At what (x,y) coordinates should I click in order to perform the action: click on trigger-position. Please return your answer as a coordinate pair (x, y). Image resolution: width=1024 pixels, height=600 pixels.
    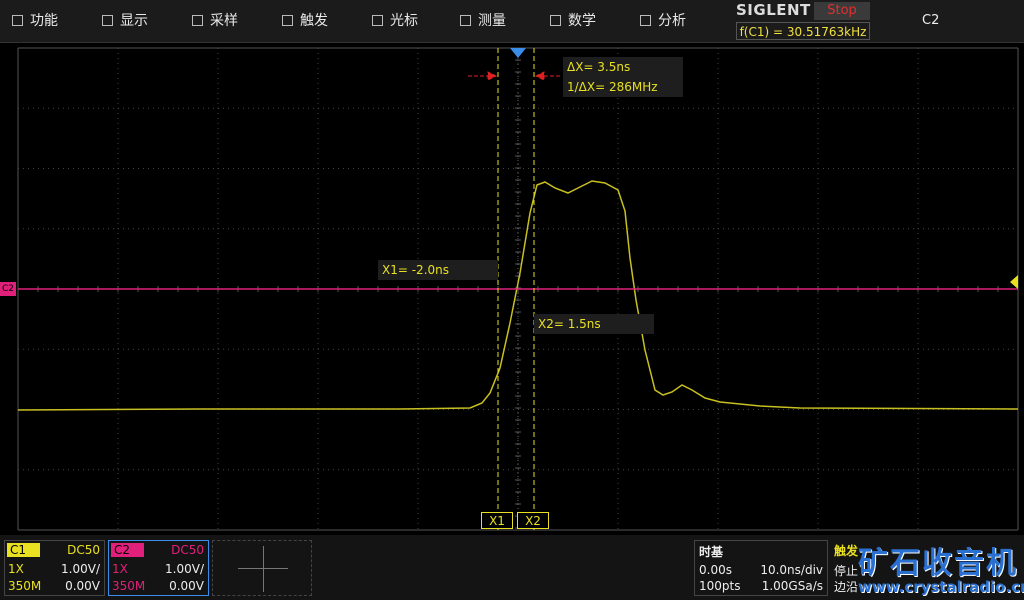
    Looking at the image, I should click on (518, 53).